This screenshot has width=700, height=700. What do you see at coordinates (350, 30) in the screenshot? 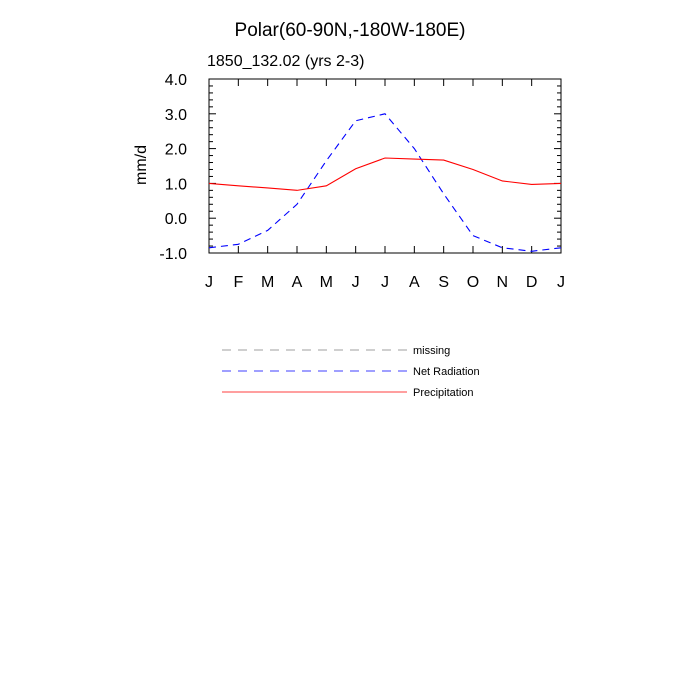
I see `chart-title: Polar(60-90N,-180W-180E)` at bounding box center [350, 30].